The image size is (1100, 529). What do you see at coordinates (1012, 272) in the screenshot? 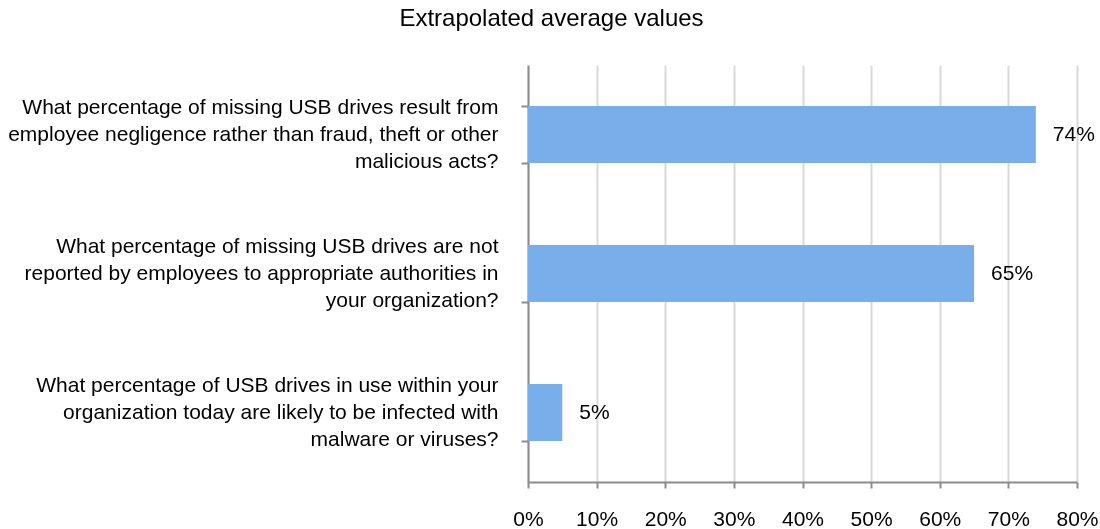
I see `data-label: 65%` at bounding box center [1012, 272].